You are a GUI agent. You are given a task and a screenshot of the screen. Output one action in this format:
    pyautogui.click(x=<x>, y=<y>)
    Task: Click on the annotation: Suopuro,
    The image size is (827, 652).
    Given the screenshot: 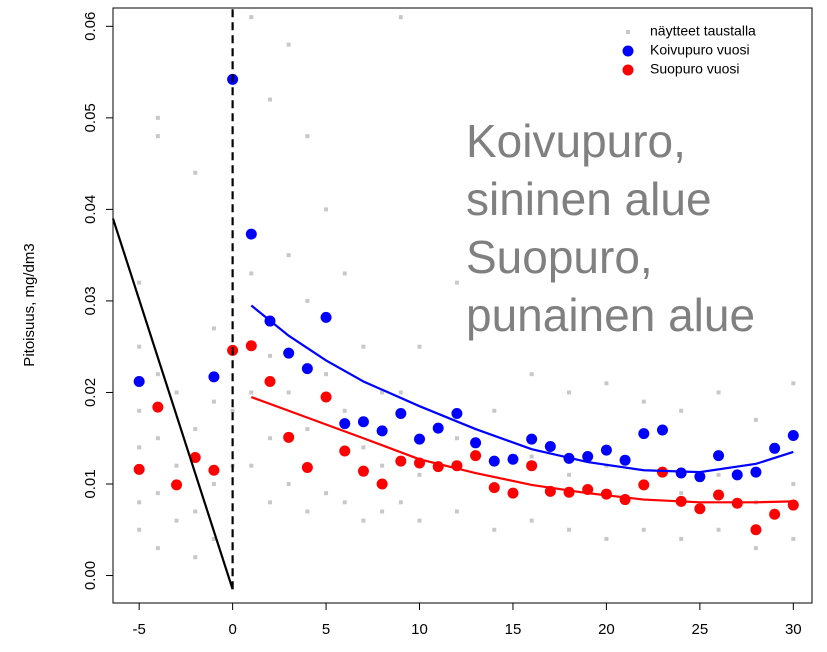 What is the action you would take?
    pyautogui.click(x=559, y=257)
    